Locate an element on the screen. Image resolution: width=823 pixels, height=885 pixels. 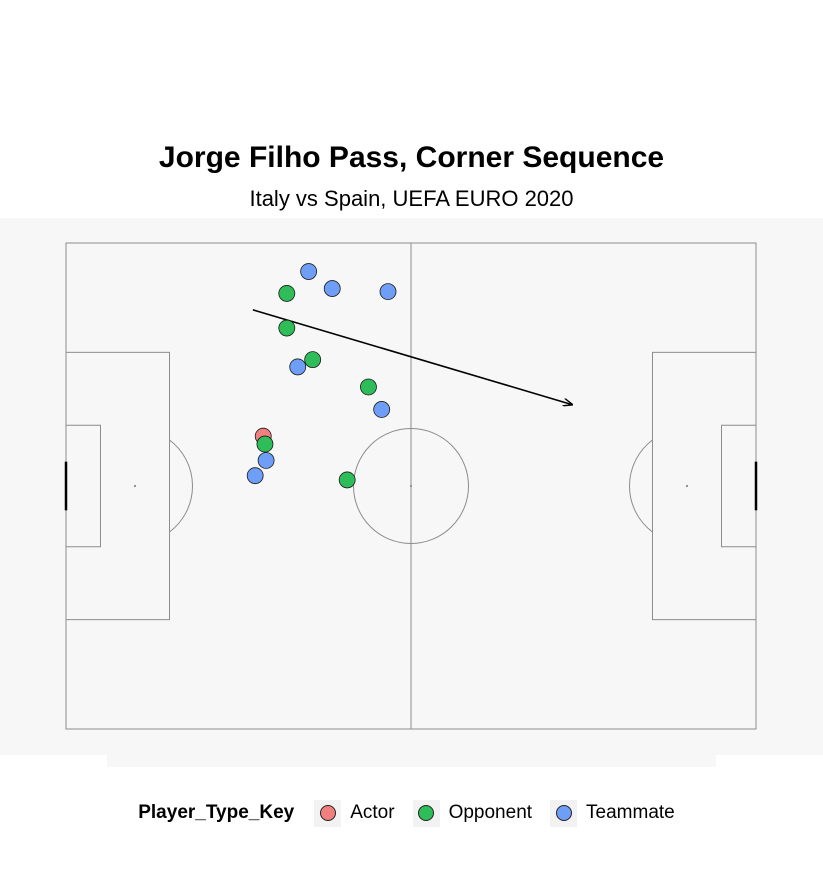
legend-key-actor is located at coordinates (328, 813).